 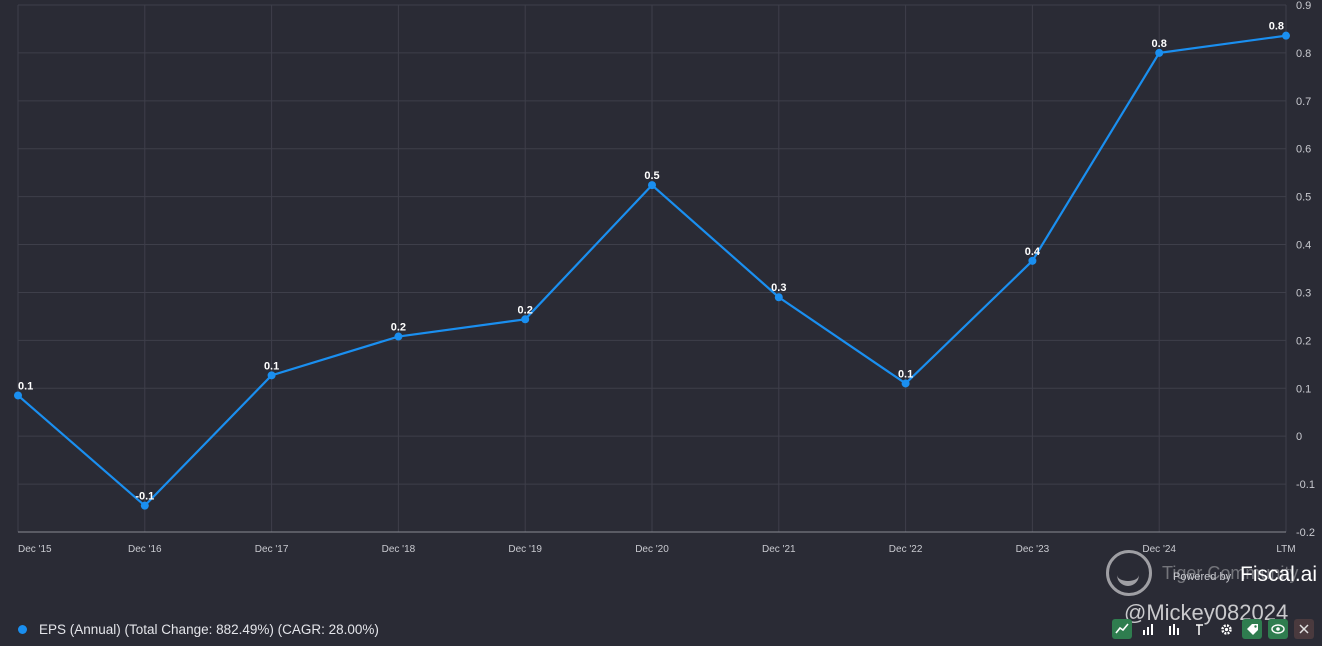 What do you see at coordinates (906, 549) in the screenshot?
I see `x-tick-label: Dec '22` at bounding box center [906, 549].